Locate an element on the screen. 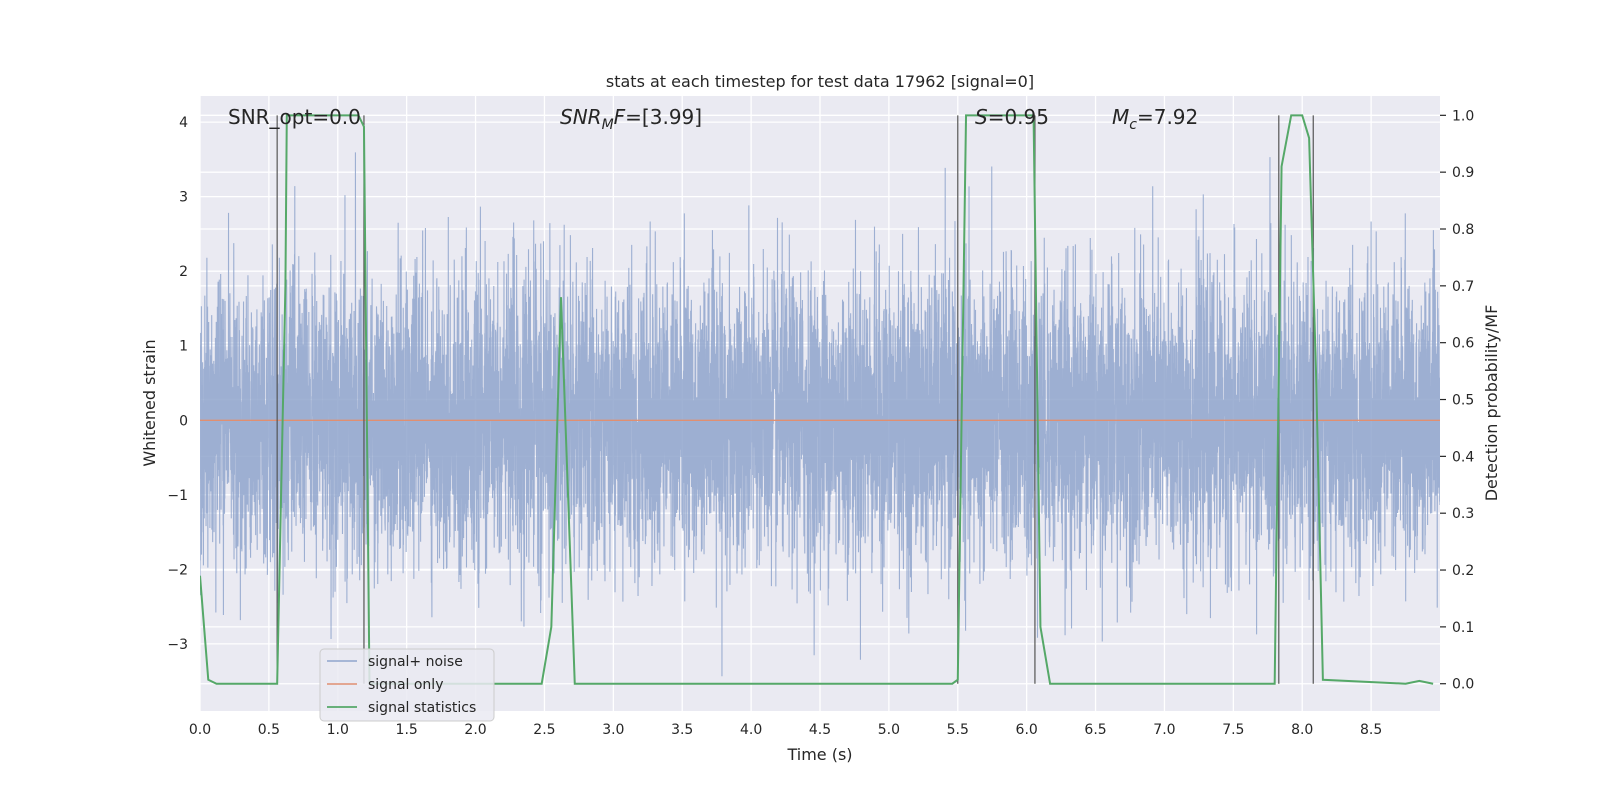  x-tick-label: 7.5 is located at coordinates (1233, 730).